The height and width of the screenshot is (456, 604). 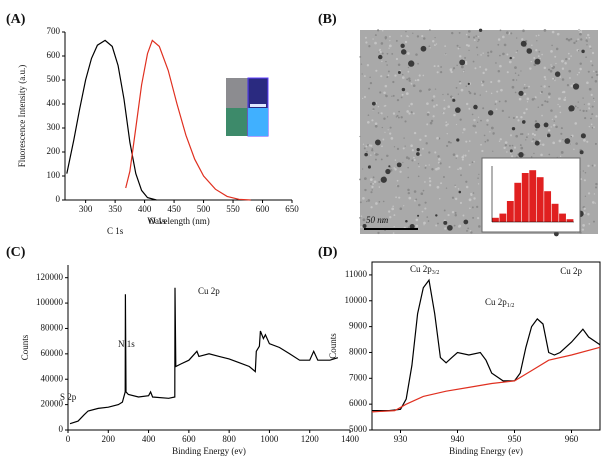 What do you see at coordinates (328, 252) in the screenshot?
I see `panel-label: (D)` at bounding box center [328, 252].